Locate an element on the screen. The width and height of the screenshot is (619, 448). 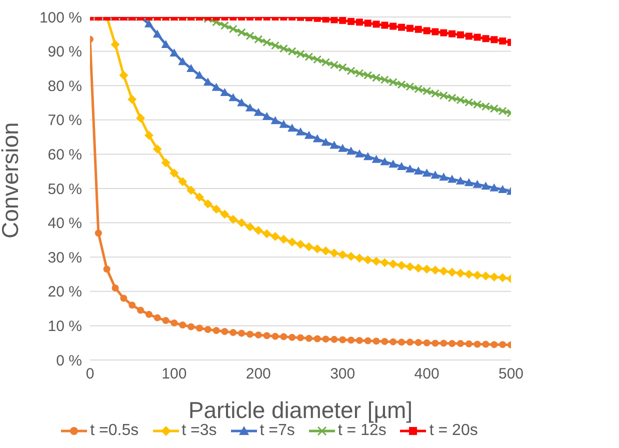
legend-label: t =3s is located at coordinates (198, 431).